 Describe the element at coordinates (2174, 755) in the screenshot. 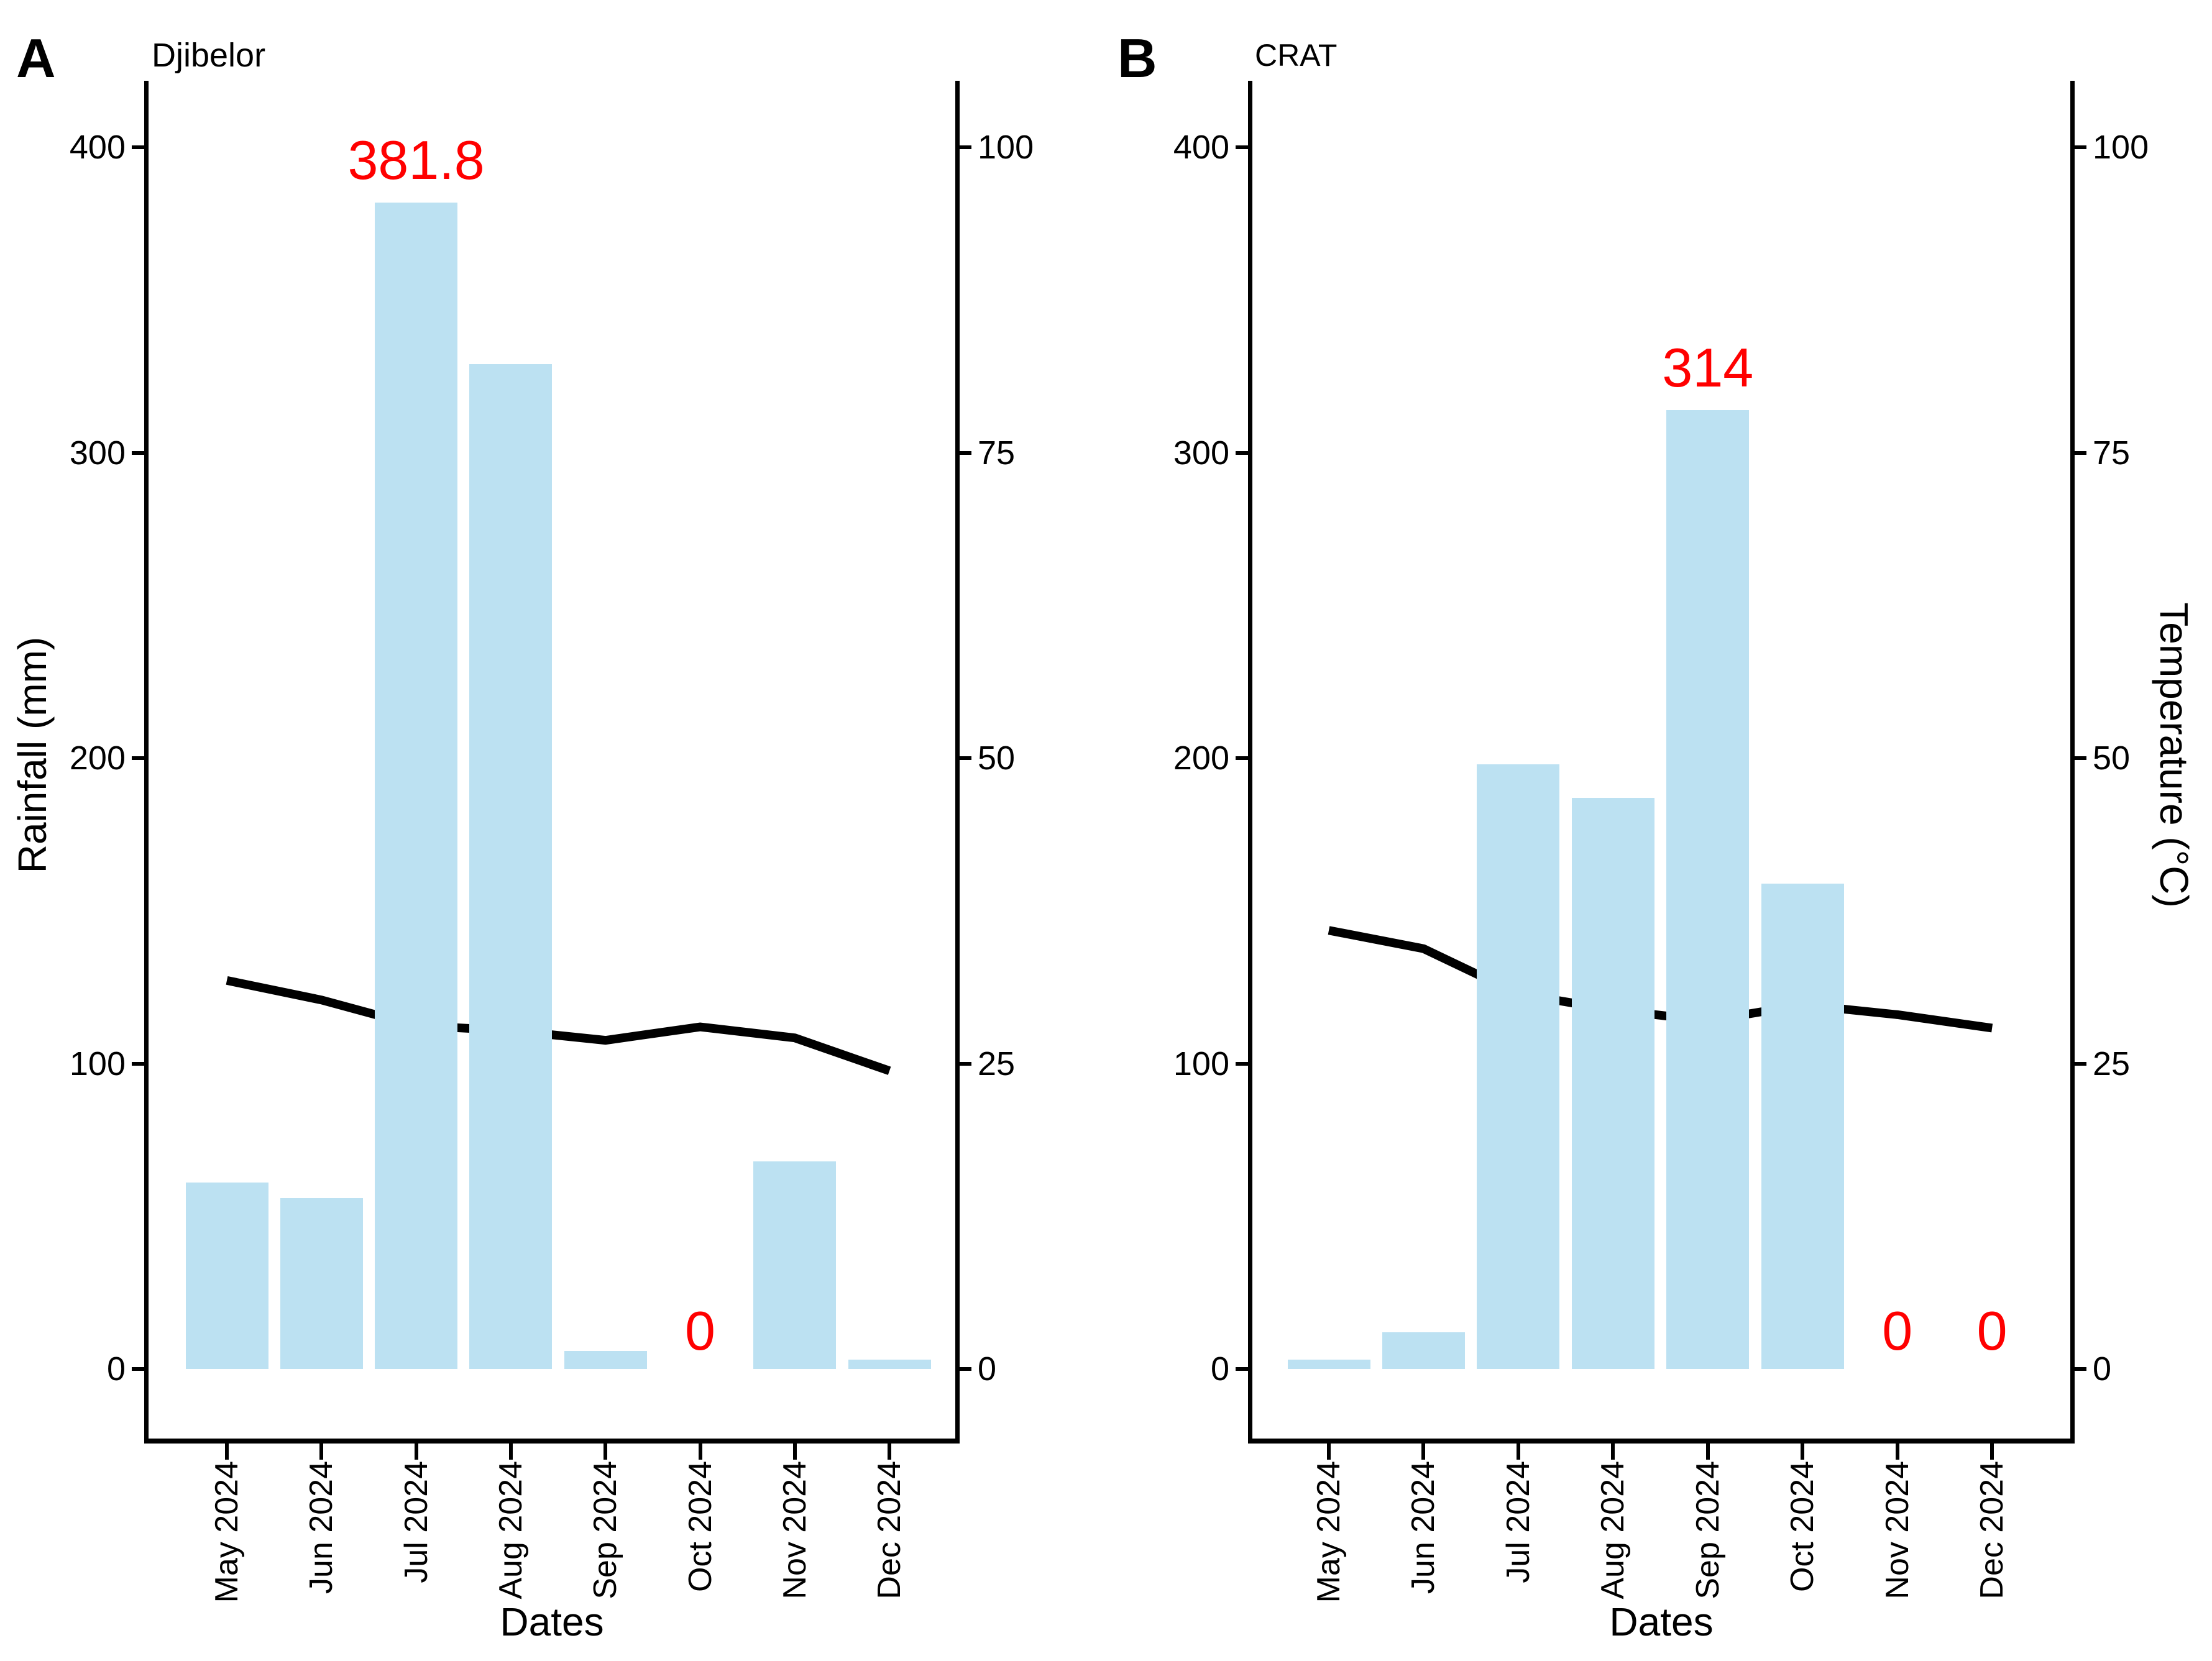

I see `right-y-axis-title: Temperature (°C)` at that location.